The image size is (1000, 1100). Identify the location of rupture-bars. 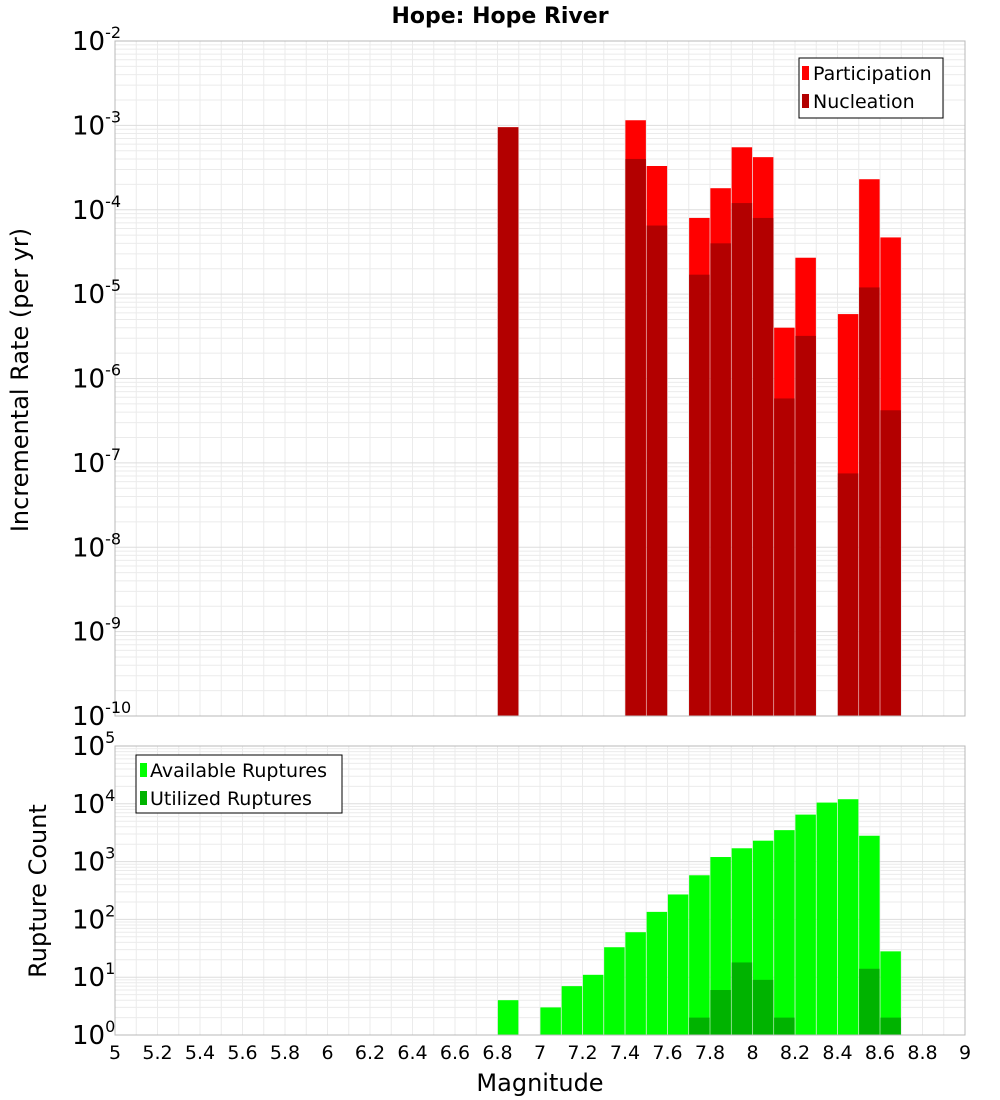
(699, 917).